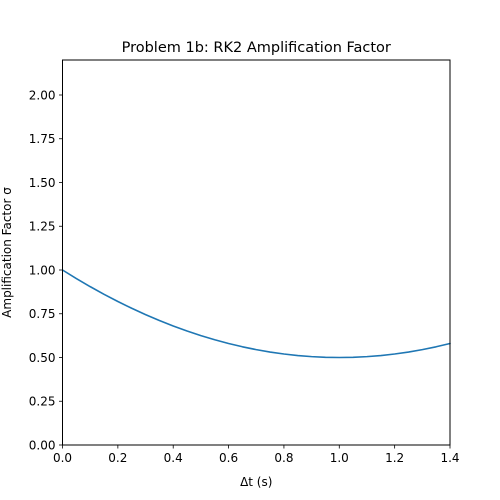  What do you see at coordinates (256, 482) in the screenshot?
I see `x-axis-label: Δt (s)` at bounding box center [256, 482].